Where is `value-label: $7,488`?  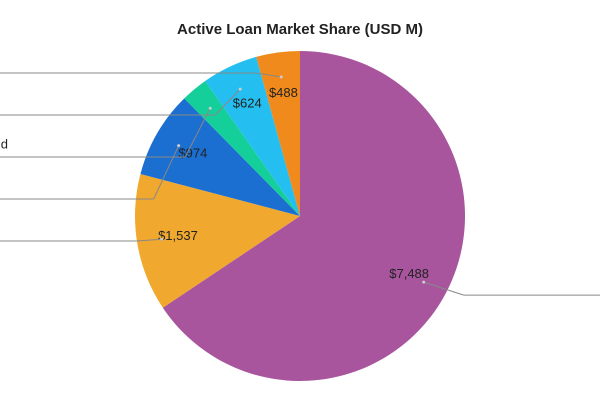 value-label: $7,488 is located at coordinates (409, 273).